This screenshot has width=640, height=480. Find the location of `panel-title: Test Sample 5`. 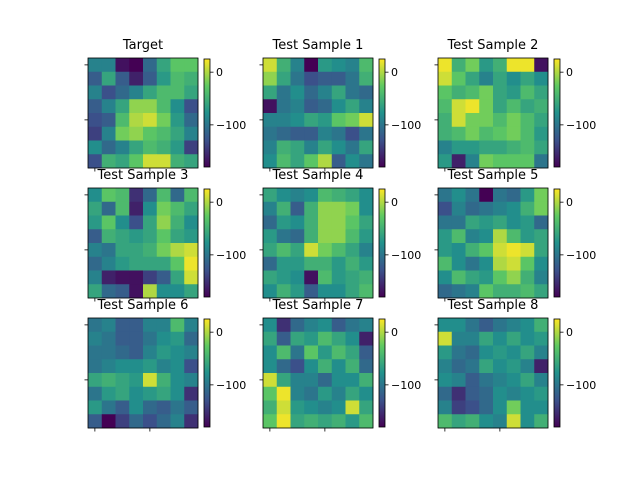

panel-title: Test Sample 5 is located at coordinates (493, 175).